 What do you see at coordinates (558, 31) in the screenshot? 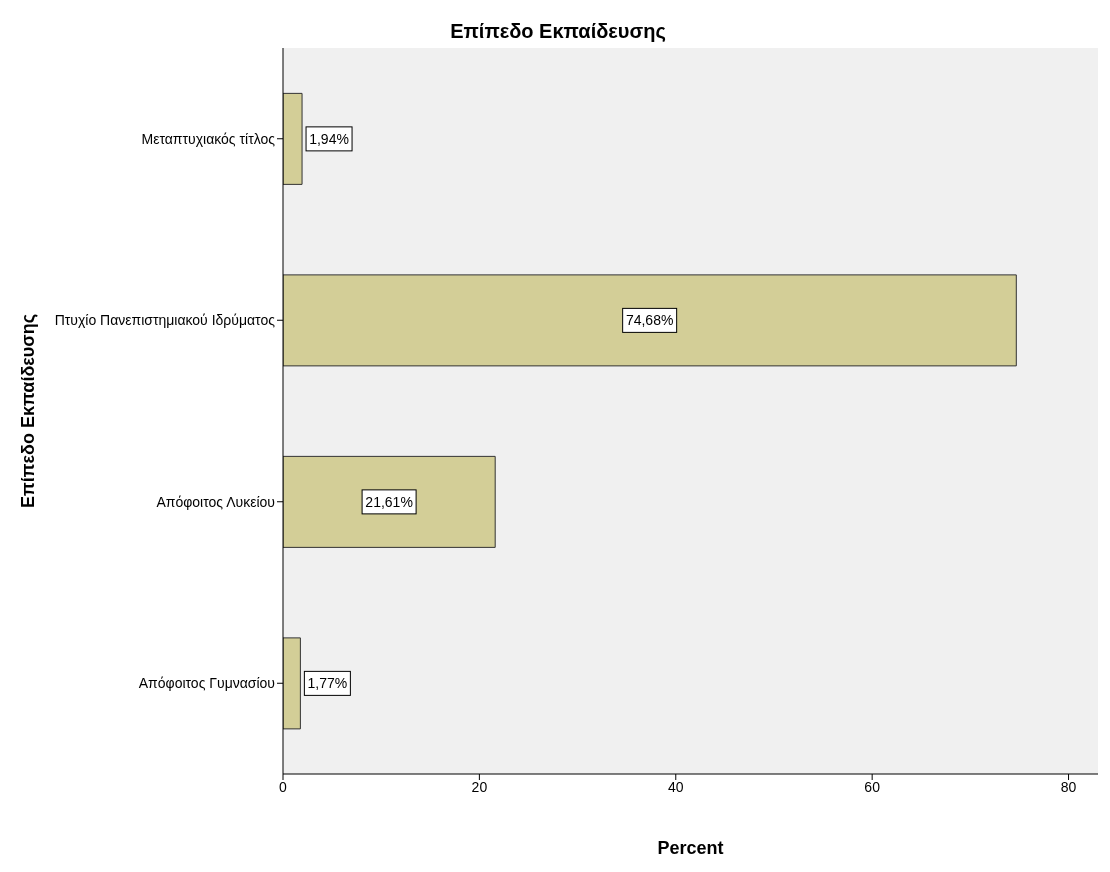
I see `chart-title: Επίπεδο Εκπαίδευσης` at bounding box center [558, 31].